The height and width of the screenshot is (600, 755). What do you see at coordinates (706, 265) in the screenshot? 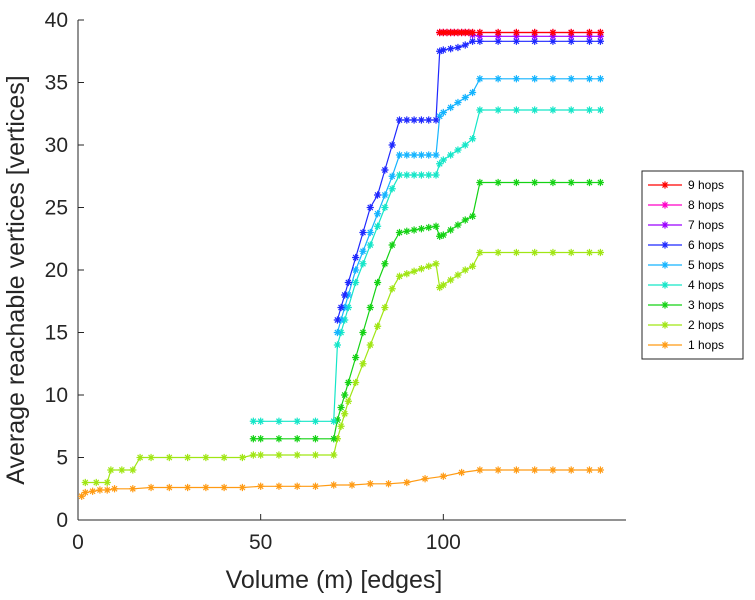
I see `legend-label: 5 hops` at bounding box center [706, 265].